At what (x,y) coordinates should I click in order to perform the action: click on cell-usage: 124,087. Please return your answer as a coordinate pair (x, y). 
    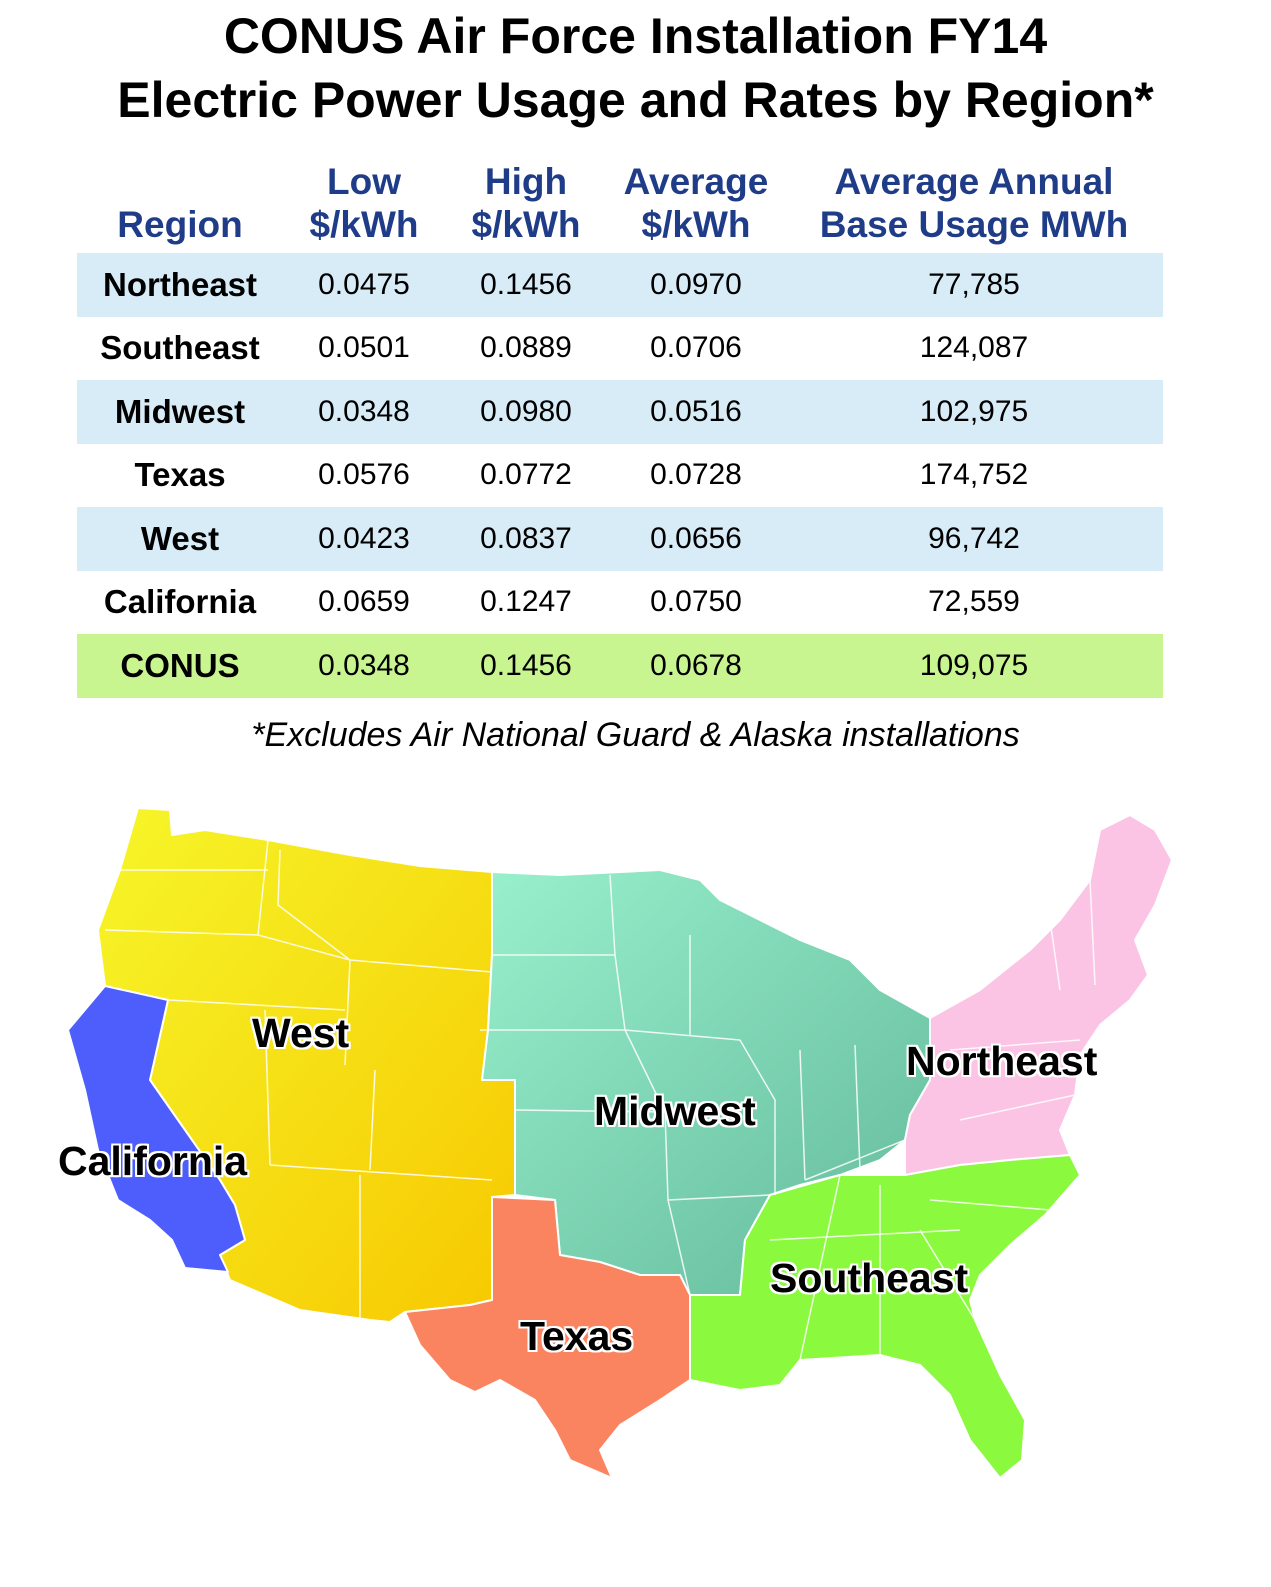
    Looking at the image, I should click on (974, 348).